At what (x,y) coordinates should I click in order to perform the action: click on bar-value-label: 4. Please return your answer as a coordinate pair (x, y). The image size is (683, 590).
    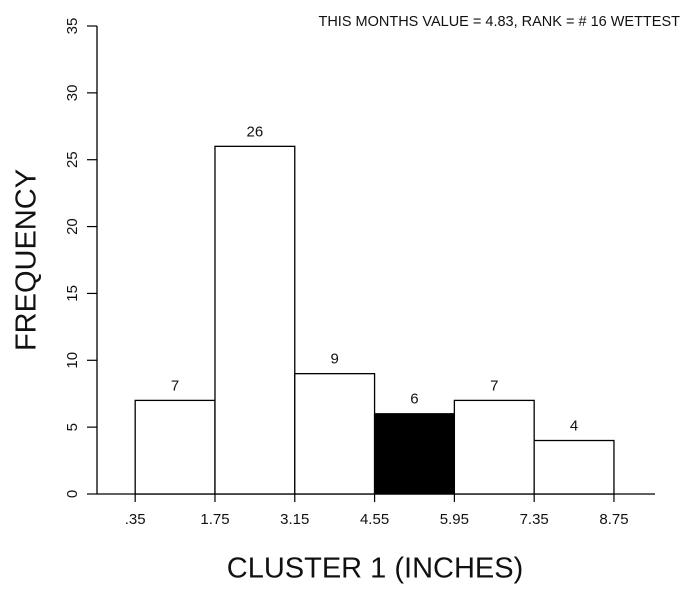
    Looking at the image, I should click on (574, 425).